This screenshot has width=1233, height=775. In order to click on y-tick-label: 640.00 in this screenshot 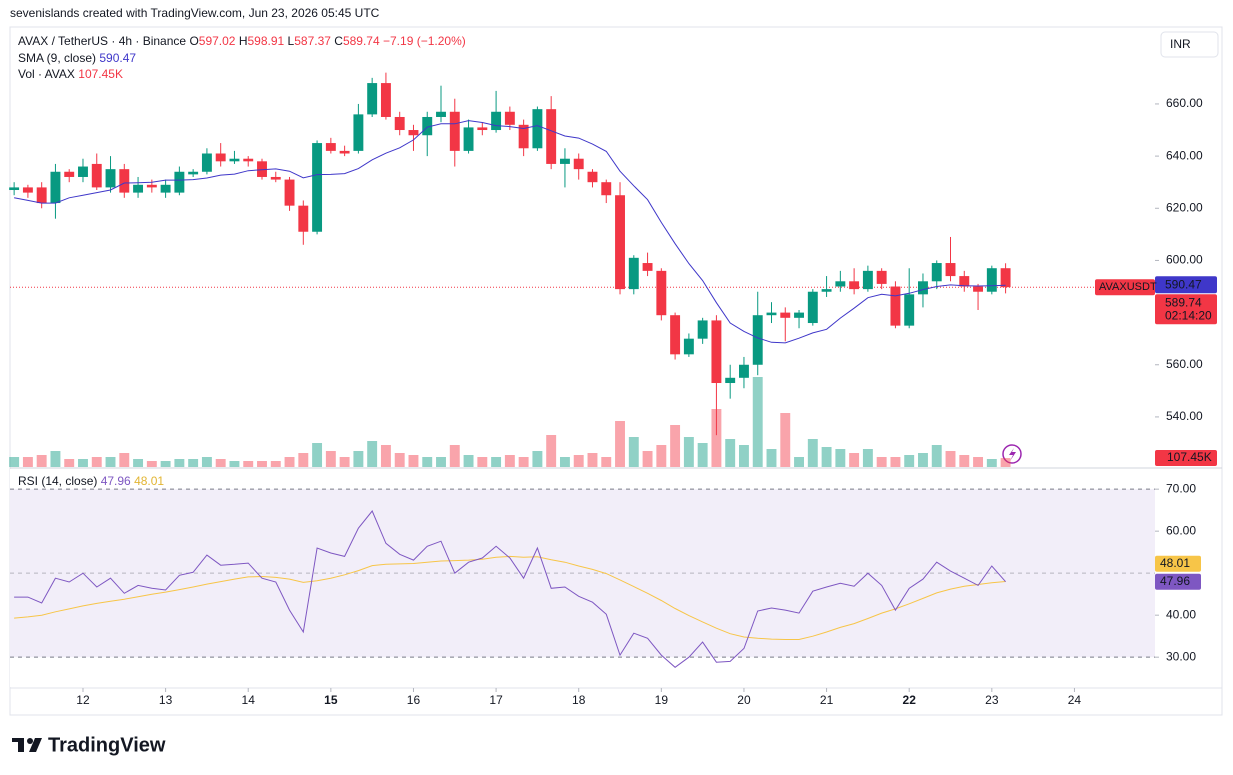, I will do `click(1184, 155)`.